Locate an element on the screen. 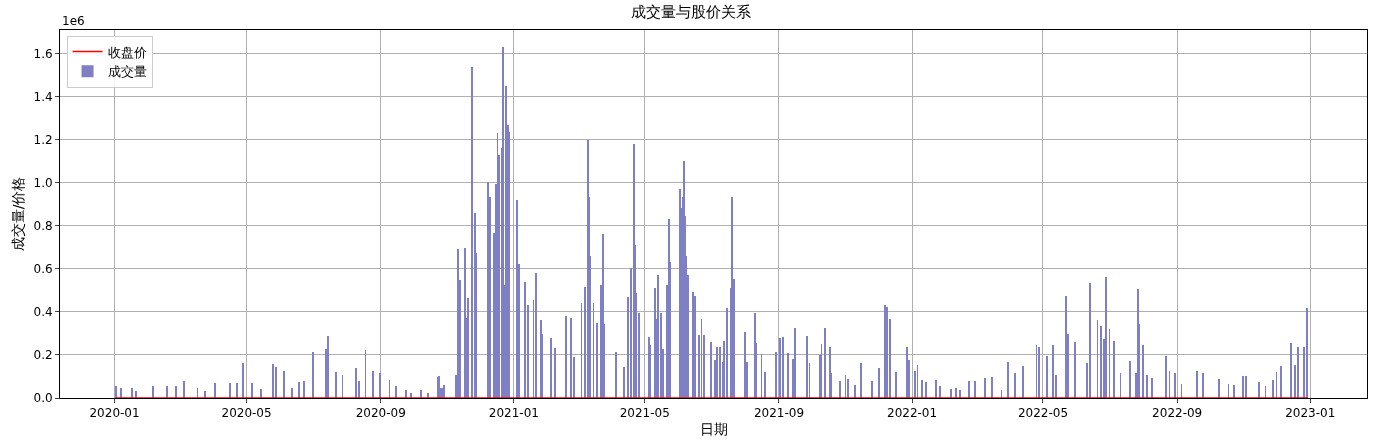 This screenshot has height=446, width=1382. x-tick-label: 2021-09 is located at coordinates (779, 413).